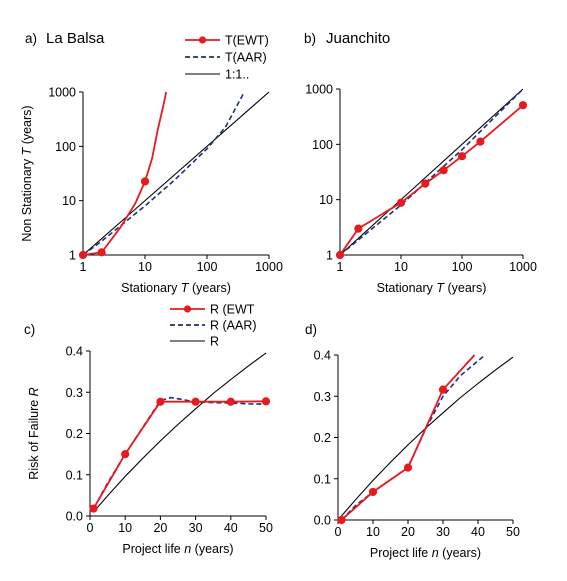  I want to click on legend-label: T(AAR), so click(246, 58).